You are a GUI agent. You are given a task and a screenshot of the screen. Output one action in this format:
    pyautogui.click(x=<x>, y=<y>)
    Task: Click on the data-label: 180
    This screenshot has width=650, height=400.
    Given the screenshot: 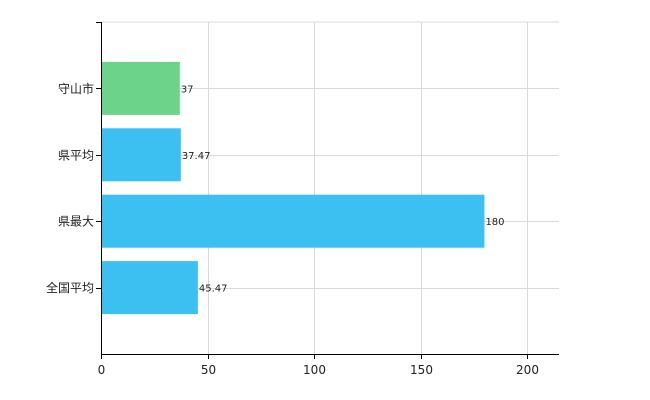 What is the action you would take?
    pyautogui.click(x=494, y=222)
    